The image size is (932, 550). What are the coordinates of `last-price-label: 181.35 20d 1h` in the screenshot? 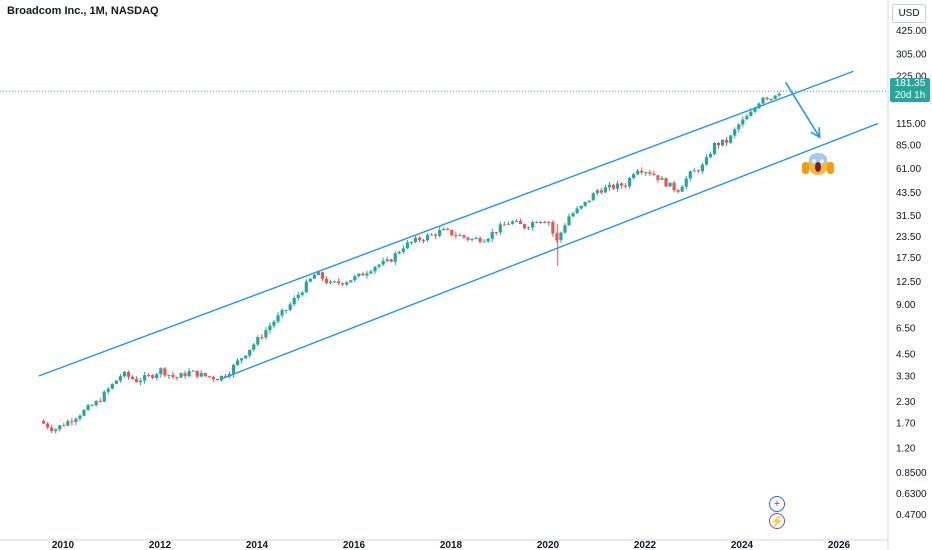 It's located at (910, 90).